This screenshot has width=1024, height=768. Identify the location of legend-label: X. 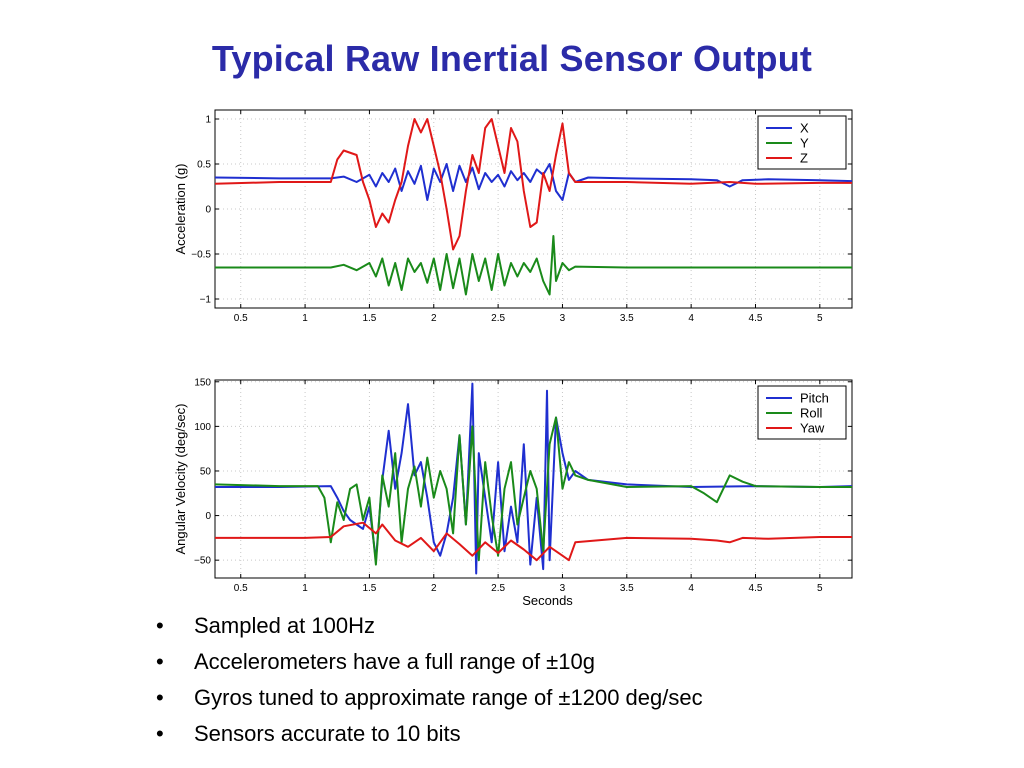
(804, 128).